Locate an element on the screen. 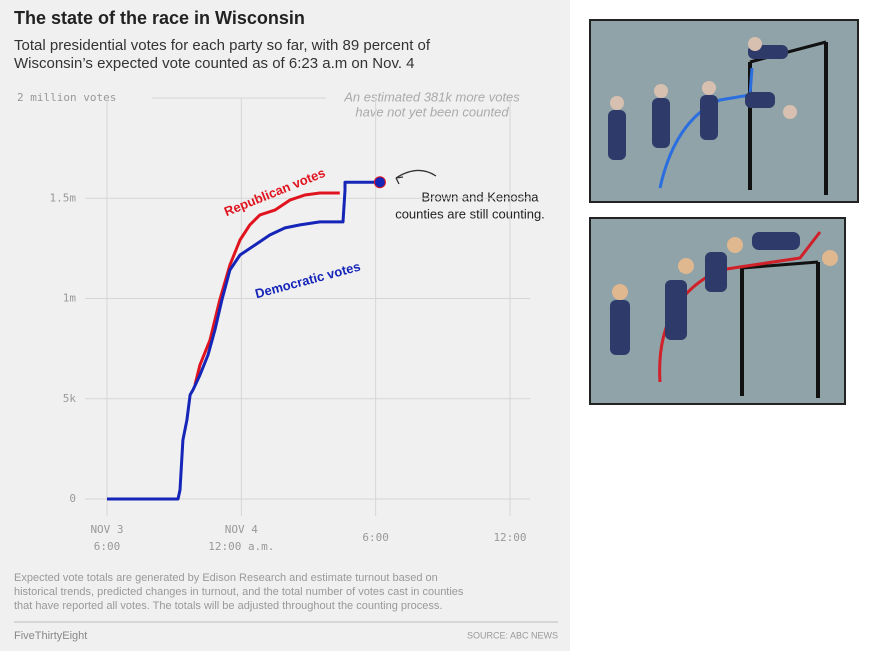 The image size is (876, 651). y-tick-label: 1m is located at coordinates (70, 298).